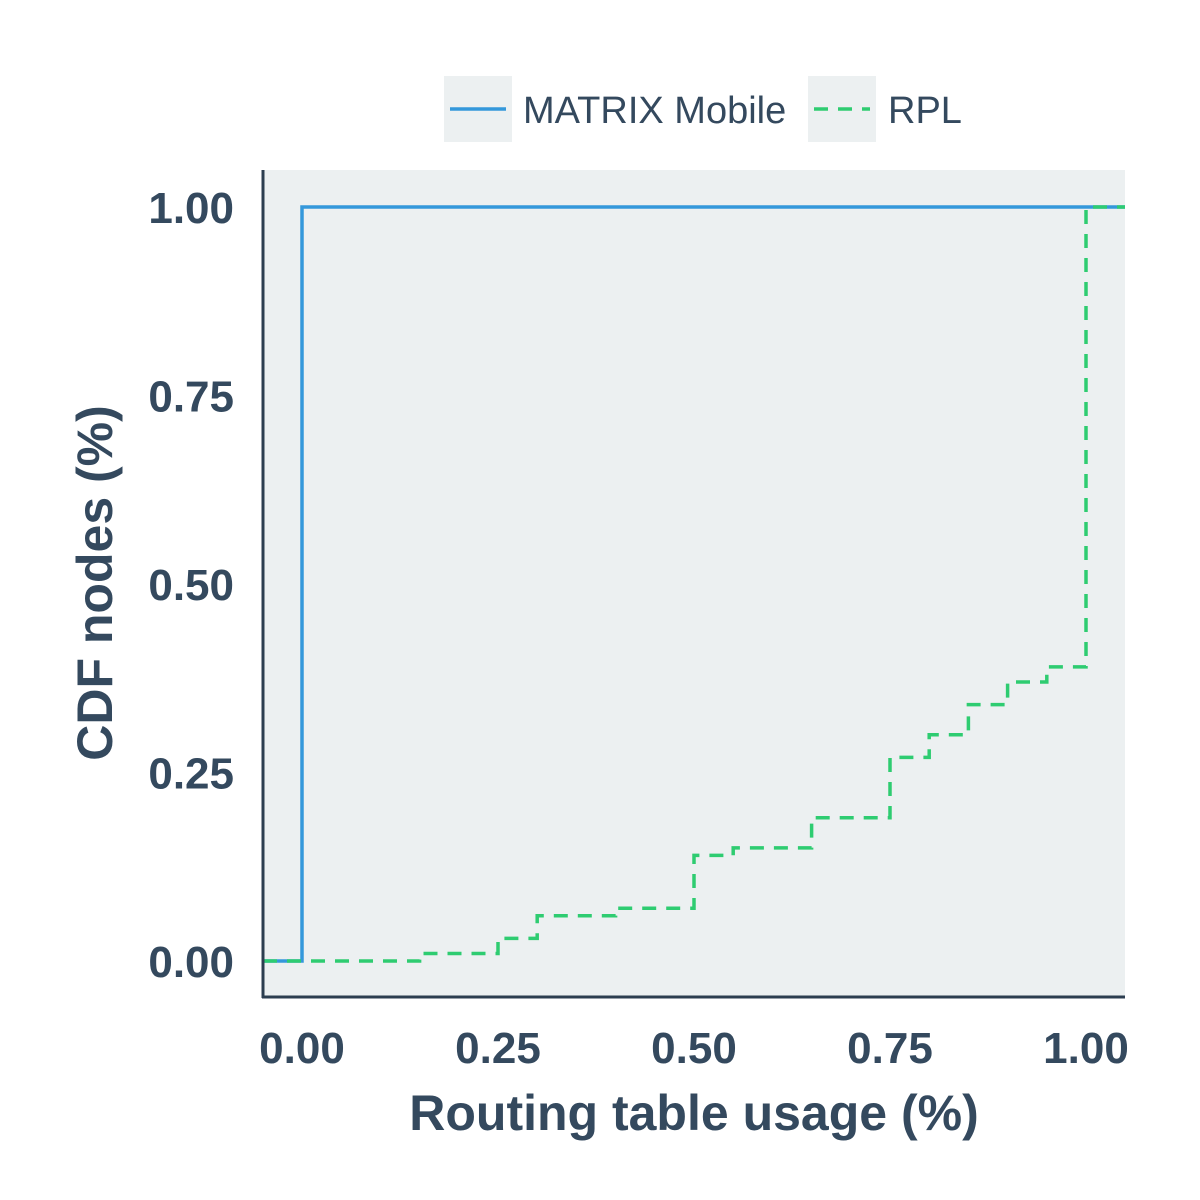 The height and width of the screenshot is (1200, 1200). I want to click on x-tick-labels: 0.00 0.25 0.50 0.75 1.00, so click(694, 1048).